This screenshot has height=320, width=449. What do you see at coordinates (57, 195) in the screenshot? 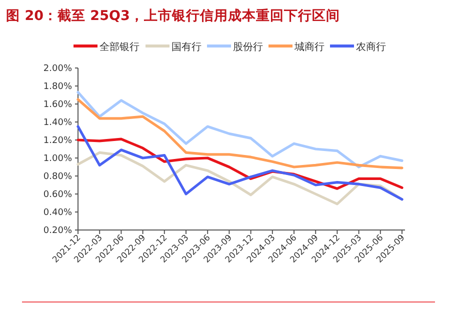
I see `y-tick-label: 0.60%` at bounding box center [57, 195].